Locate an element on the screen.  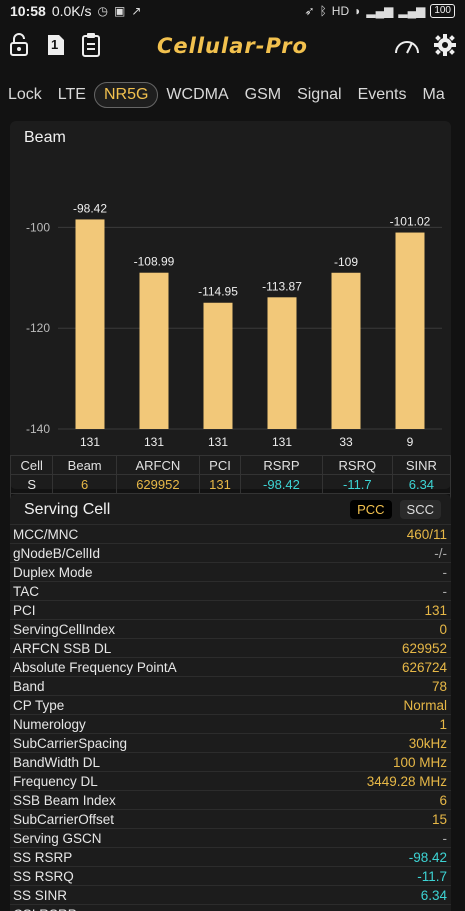
field-label: Numerology is located at coordinates (49, 724).